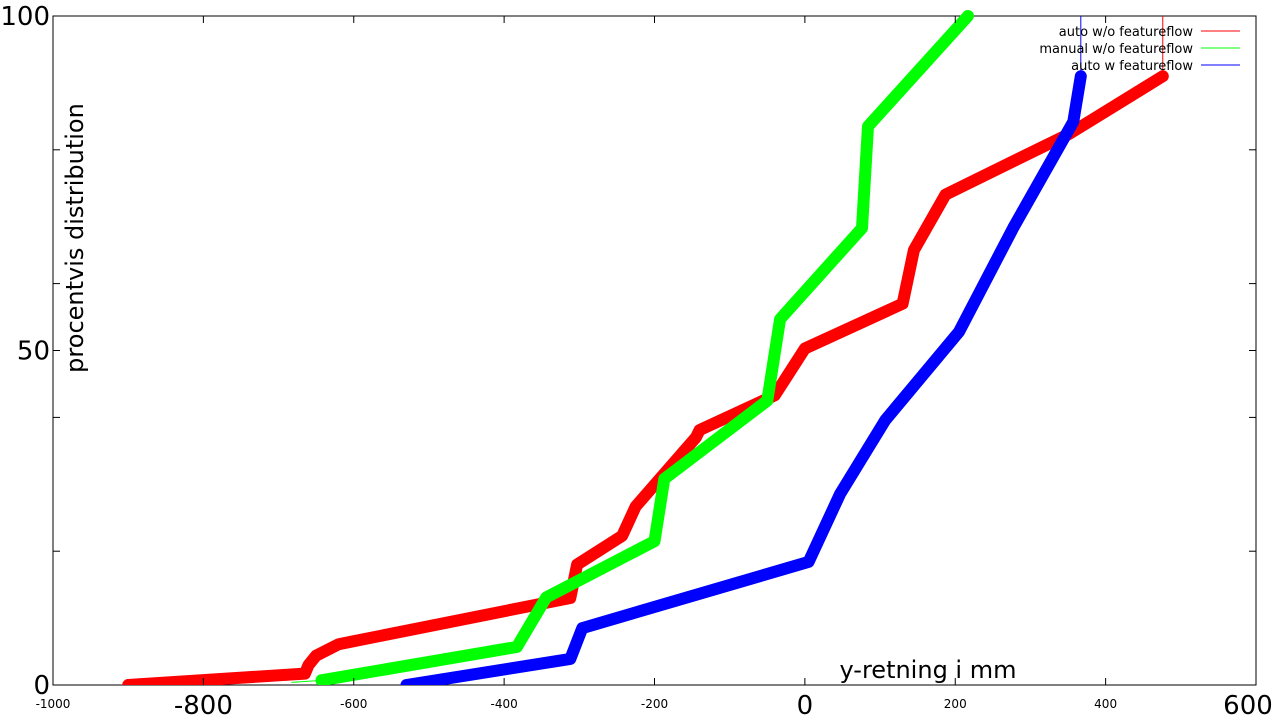 Image resolution: width=1276 pixels, height=722 pixels. What do you see at coordinates (75, 238) in the screenshot?
I see `y-axis-label: procentvis distribution` at bounding box center [75, 238].